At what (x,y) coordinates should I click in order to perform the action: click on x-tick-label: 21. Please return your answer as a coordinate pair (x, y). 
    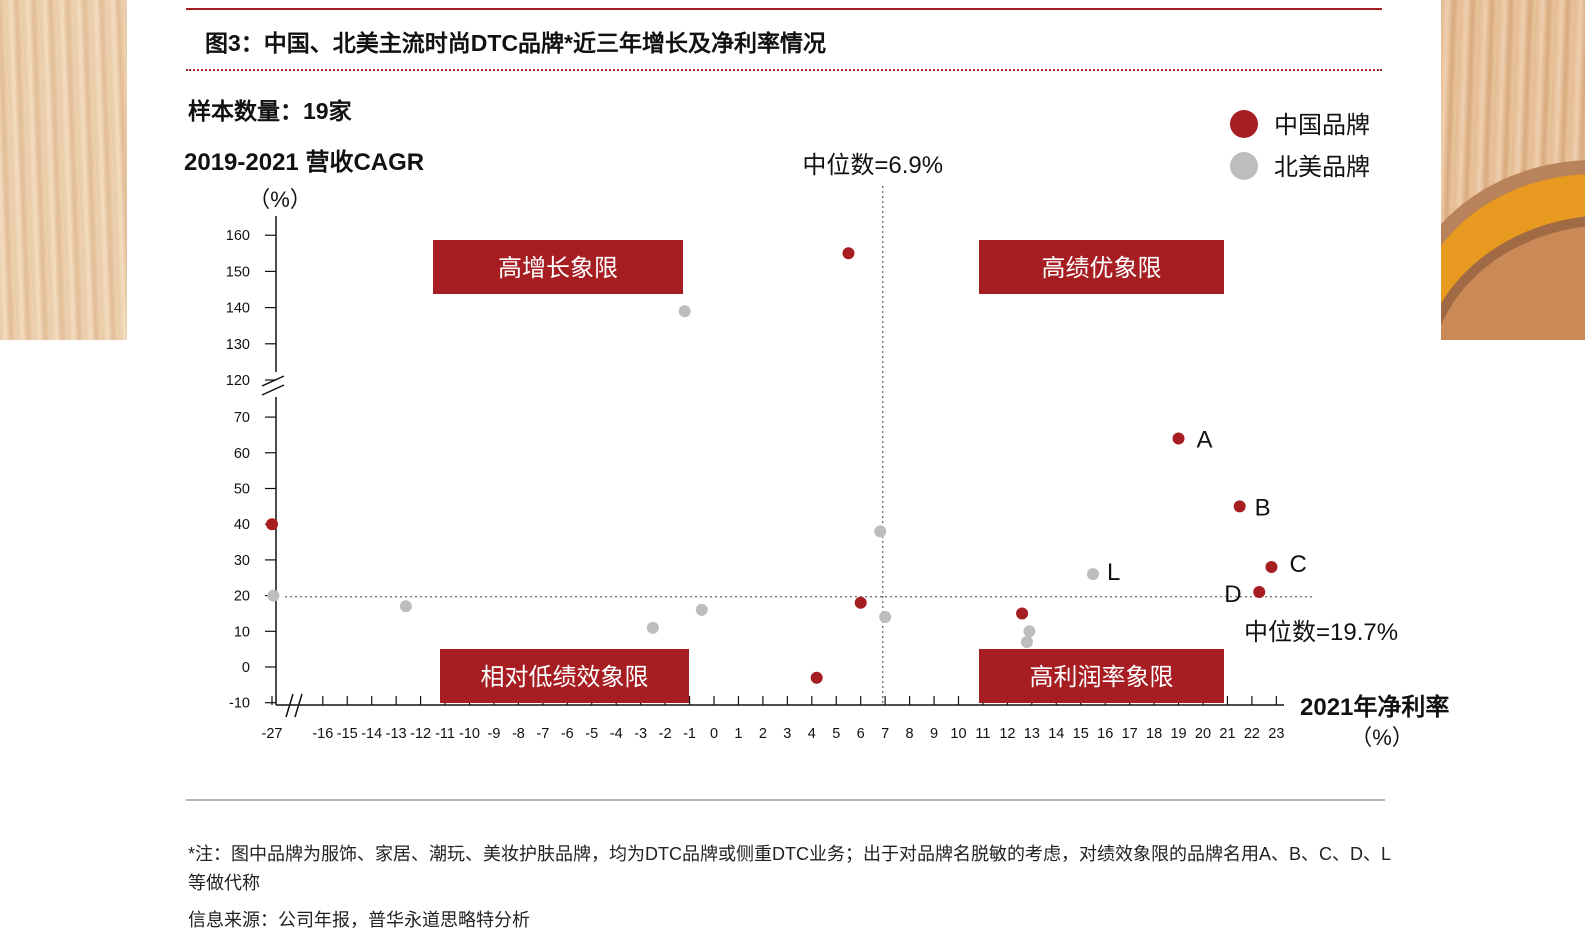
    Looking at the image, I should click on (1227, 734).